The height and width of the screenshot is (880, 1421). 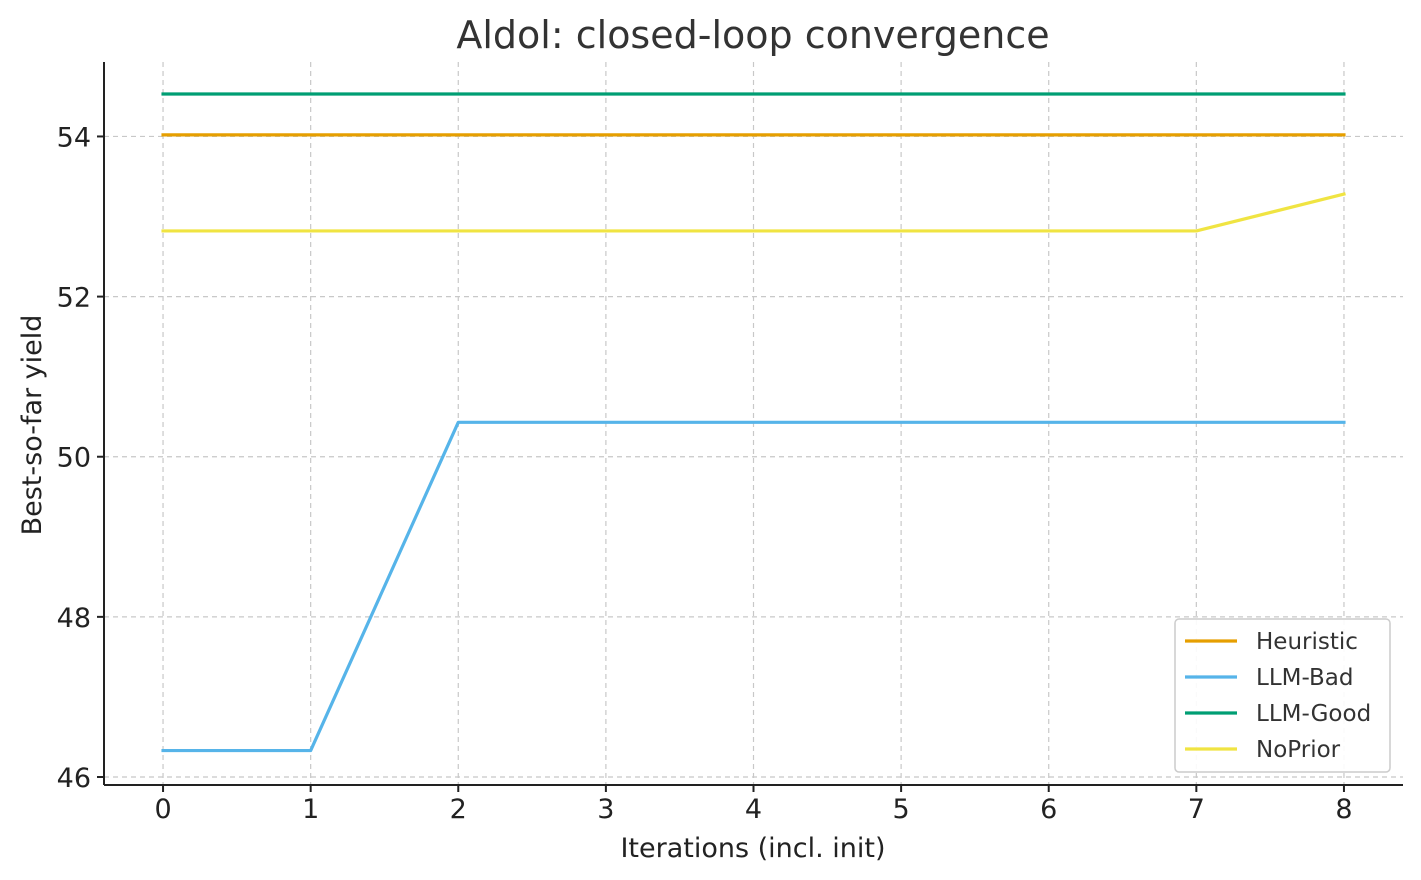 I want to click on x-tick-label: 4, so click(x=753, y=809).